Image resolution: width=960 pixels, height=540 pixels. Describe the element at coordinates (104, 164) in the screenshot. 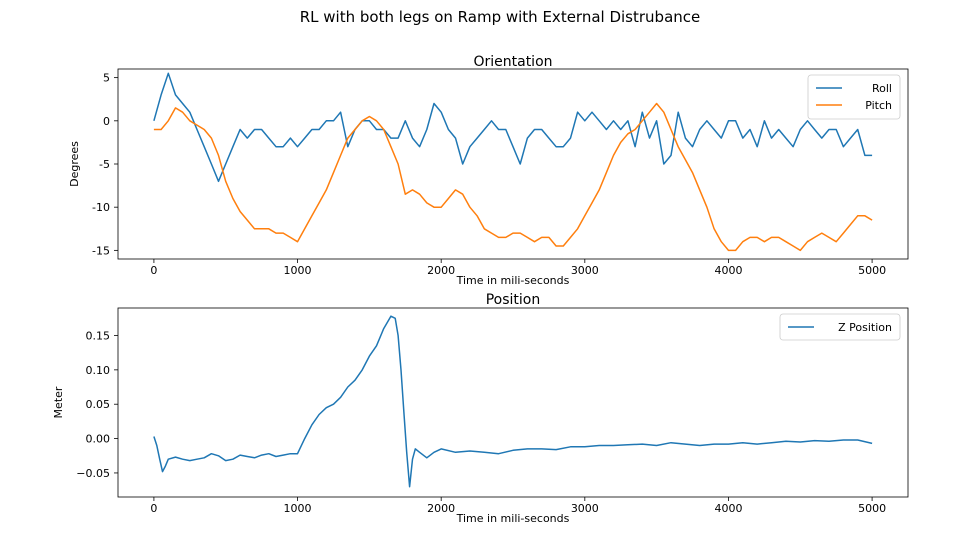

I see `y-tick-label: -5` at that location.